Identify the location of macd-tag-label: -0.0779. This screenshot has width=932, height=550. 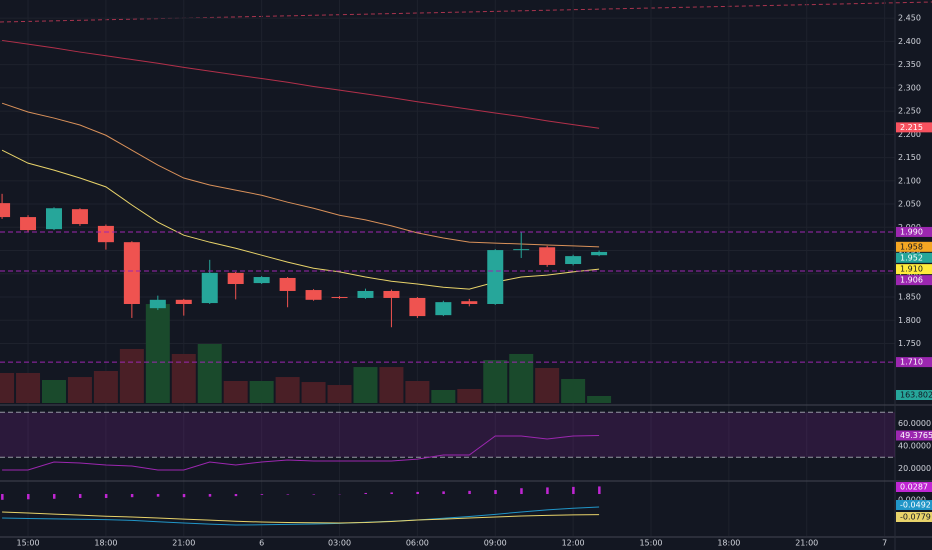
(915, 517).